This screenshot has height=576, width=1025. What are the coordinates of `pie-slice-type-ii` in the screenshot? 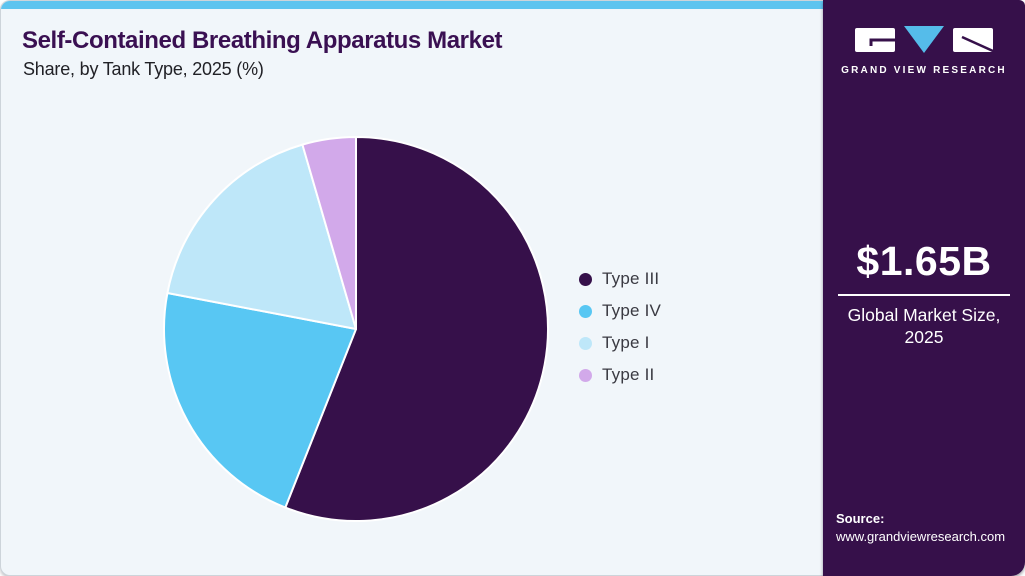 It's located at (329, 233).